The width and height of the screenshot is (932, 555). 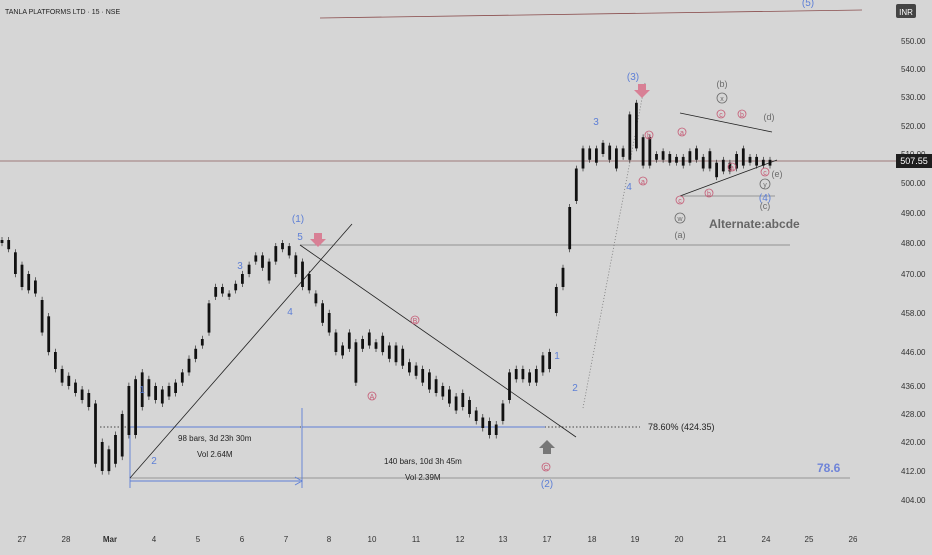 I want to click on current-price-badge, so click(x=914, y=161).